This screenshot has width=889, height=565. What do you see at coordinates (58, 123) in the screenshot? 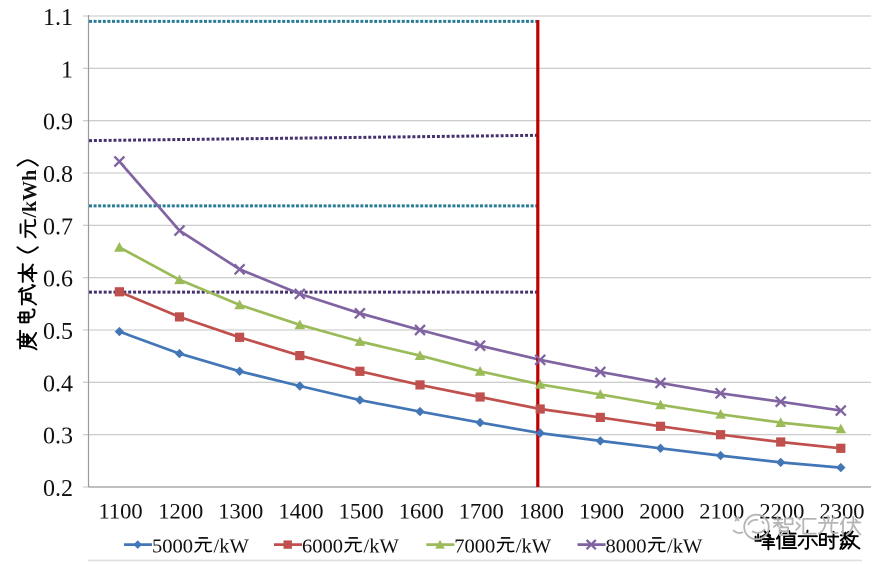
I see `svg-text: 0.9` at bounding box center [58, 123].